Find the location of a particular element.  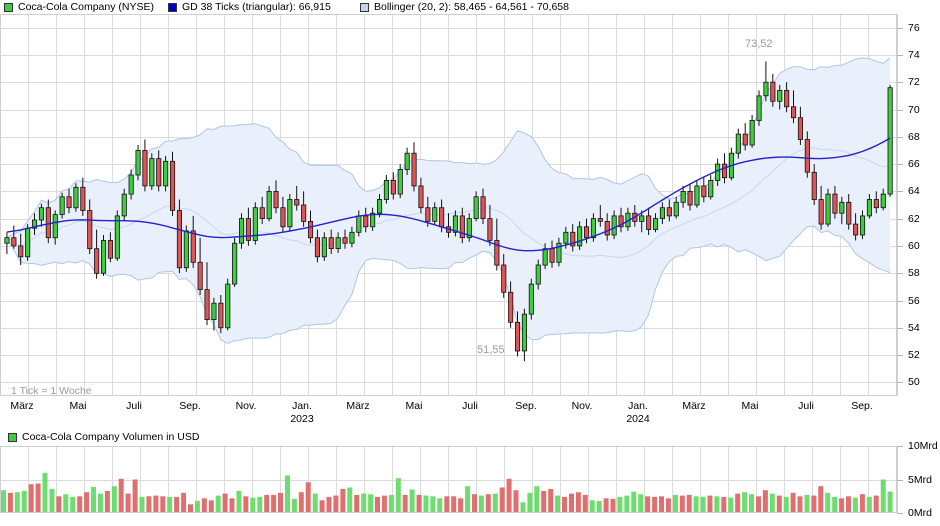

date-axis-tick-label: Juli is located at coordinates (806, 406).